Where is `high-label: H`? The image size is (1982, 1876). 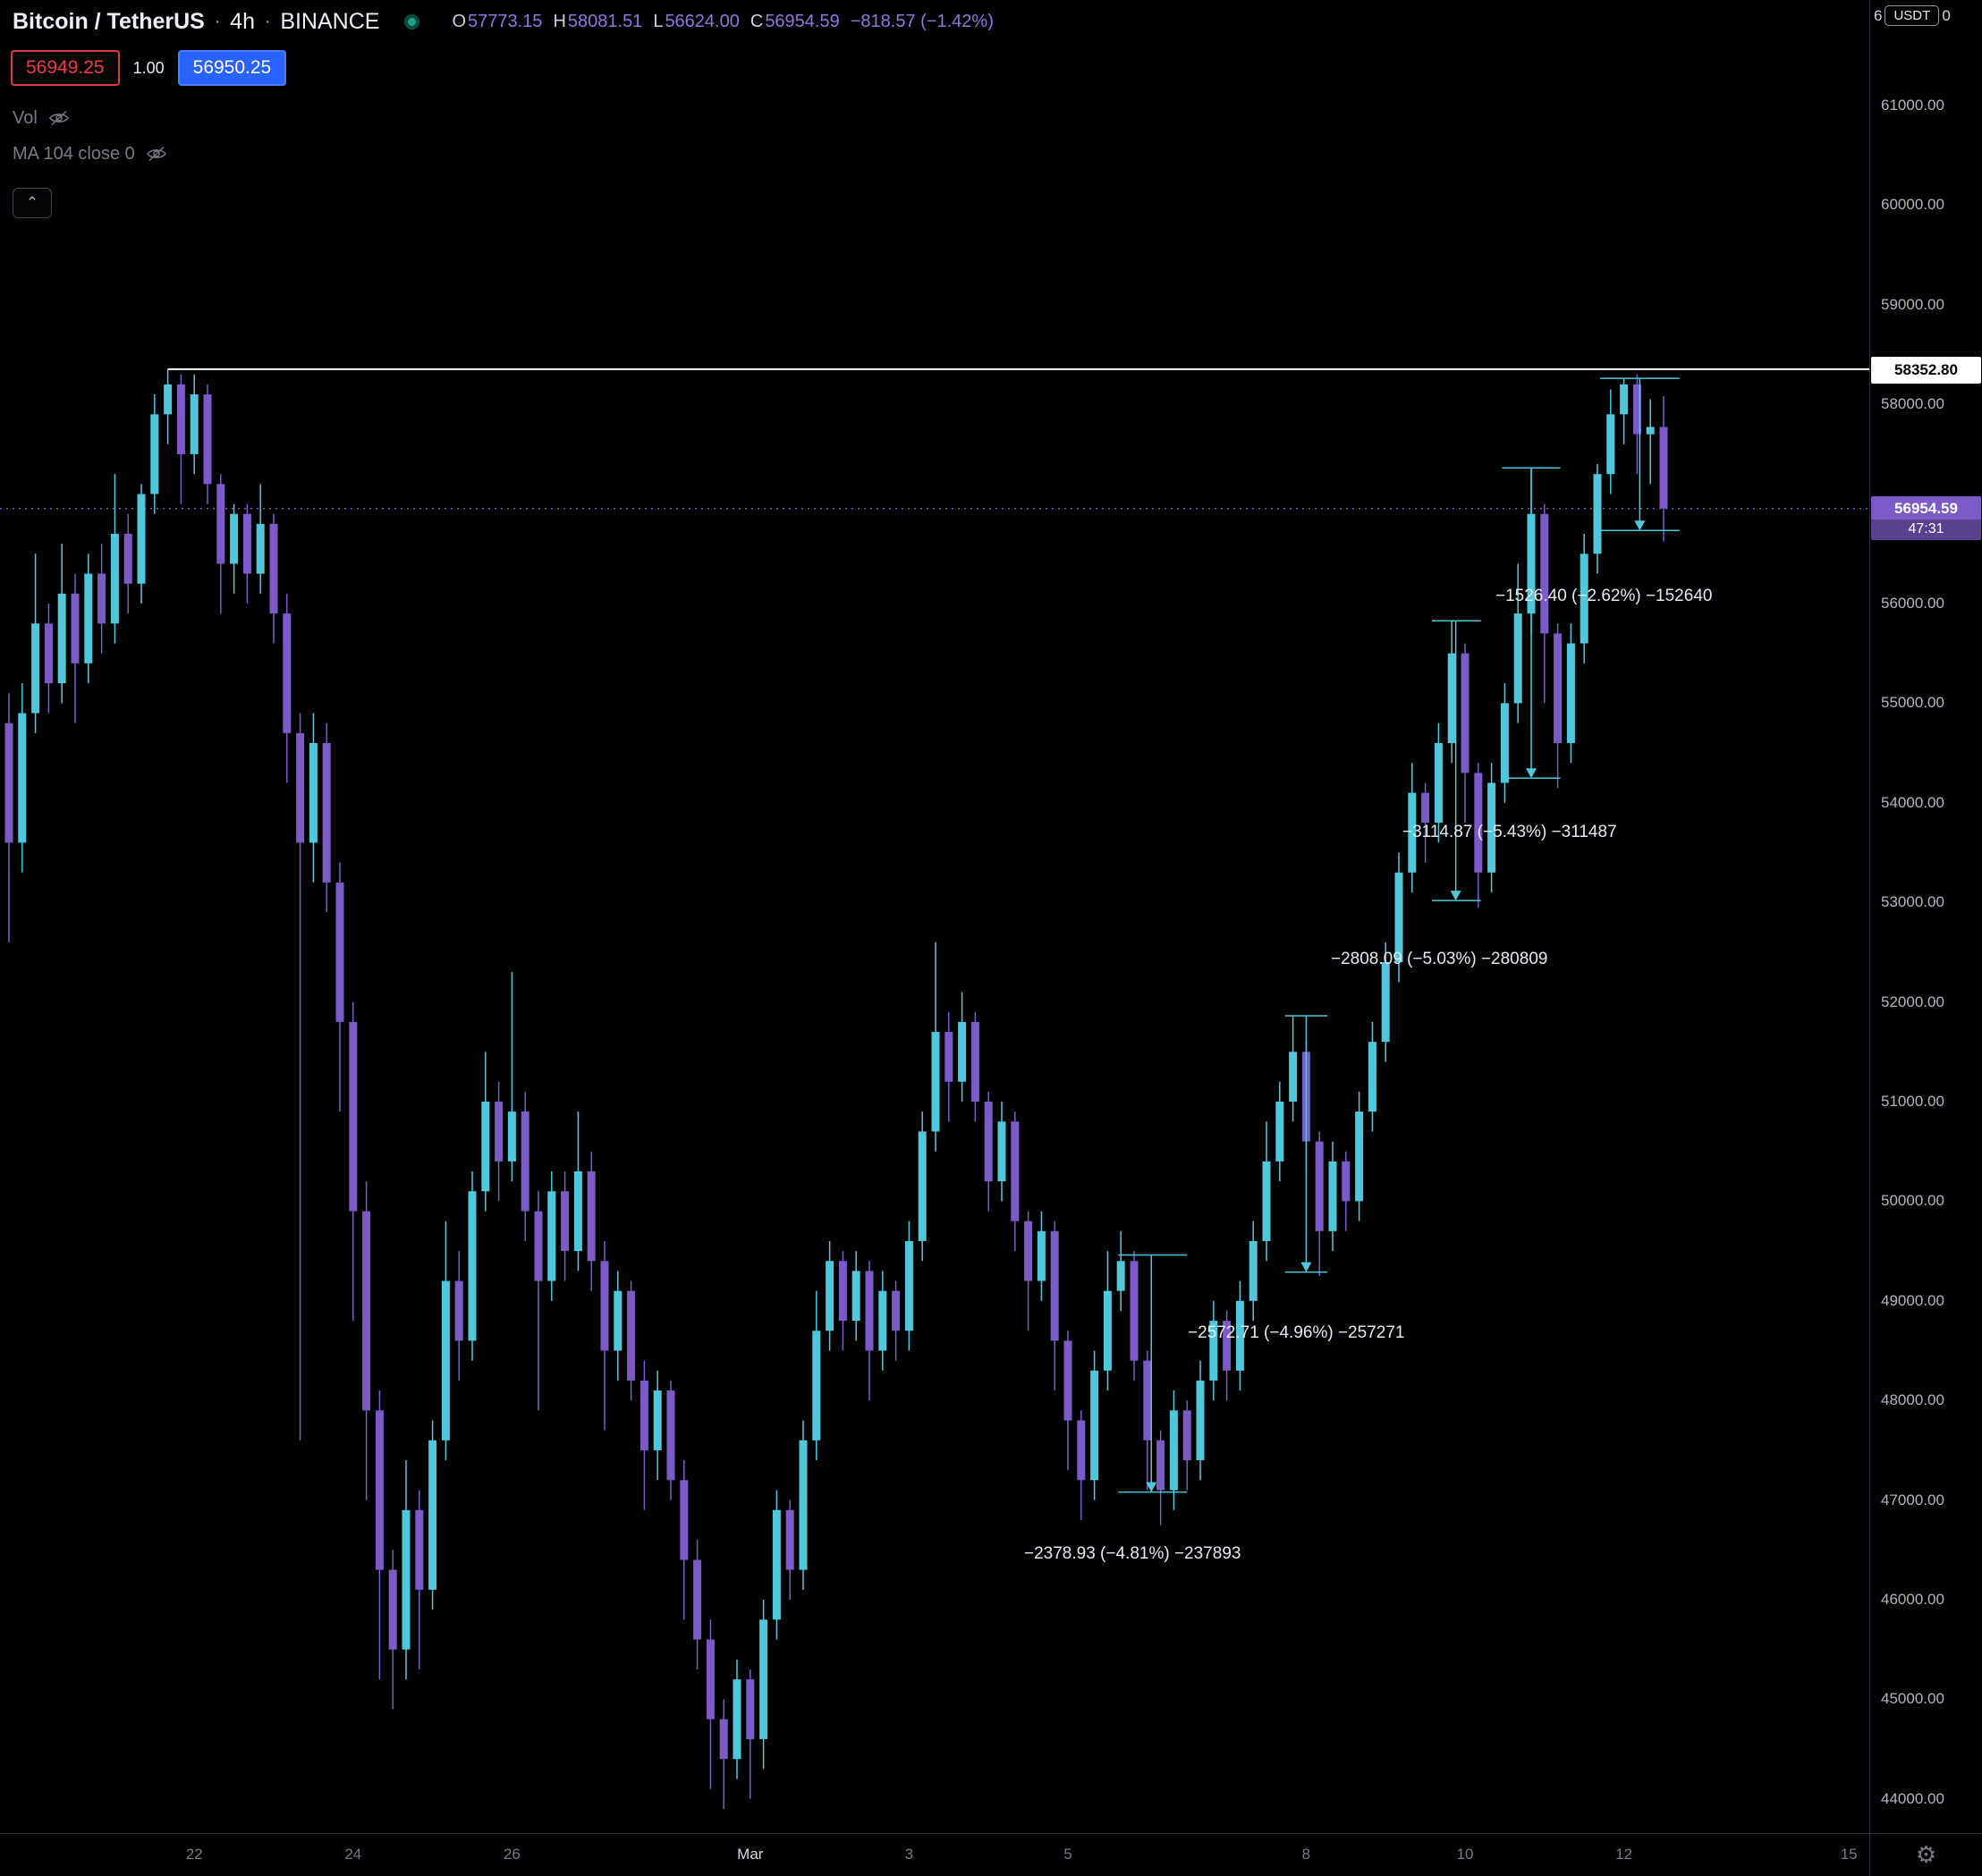 high-label: H is located at coordinates (559, 21).